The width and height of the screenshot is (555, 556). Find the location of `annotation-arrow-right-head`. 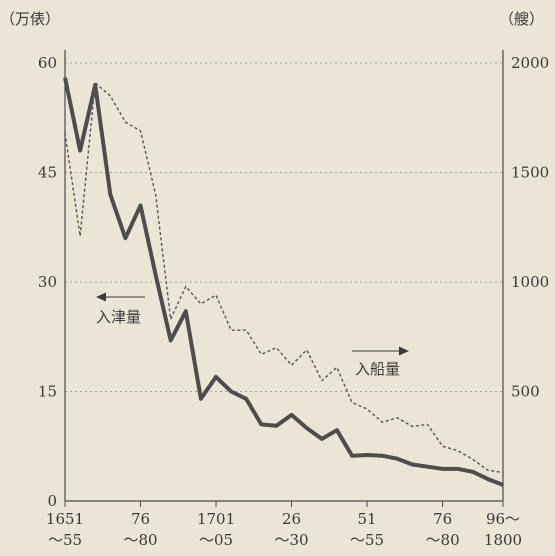

annotation-arrow-right-head is located at coordinates (404, 351).